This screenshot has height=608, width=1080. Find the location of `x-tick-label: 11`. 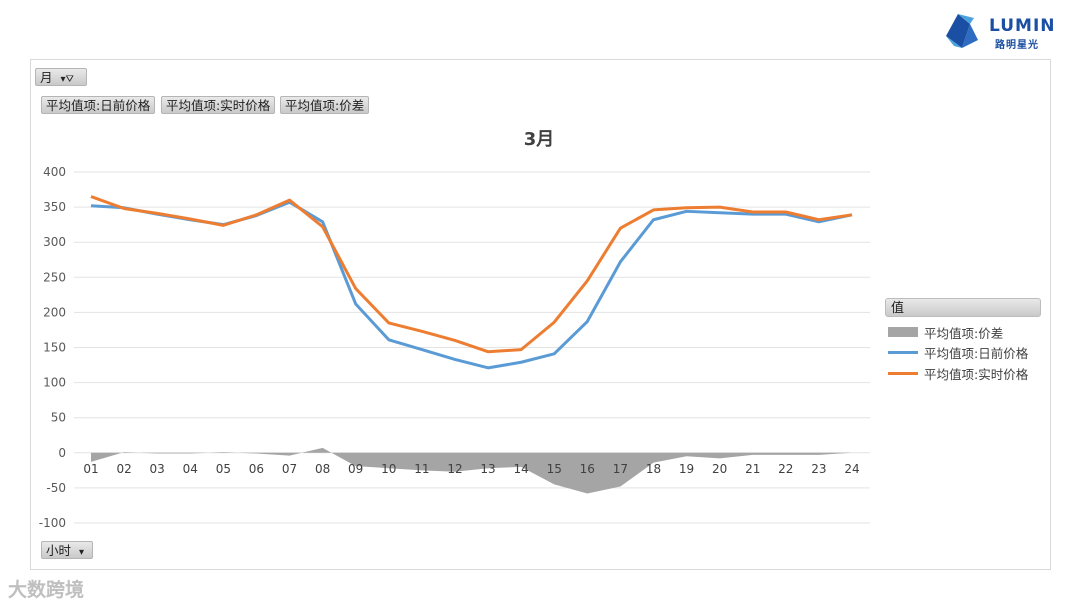

x-tick-label: 11 is located at coordinates (421, 469).